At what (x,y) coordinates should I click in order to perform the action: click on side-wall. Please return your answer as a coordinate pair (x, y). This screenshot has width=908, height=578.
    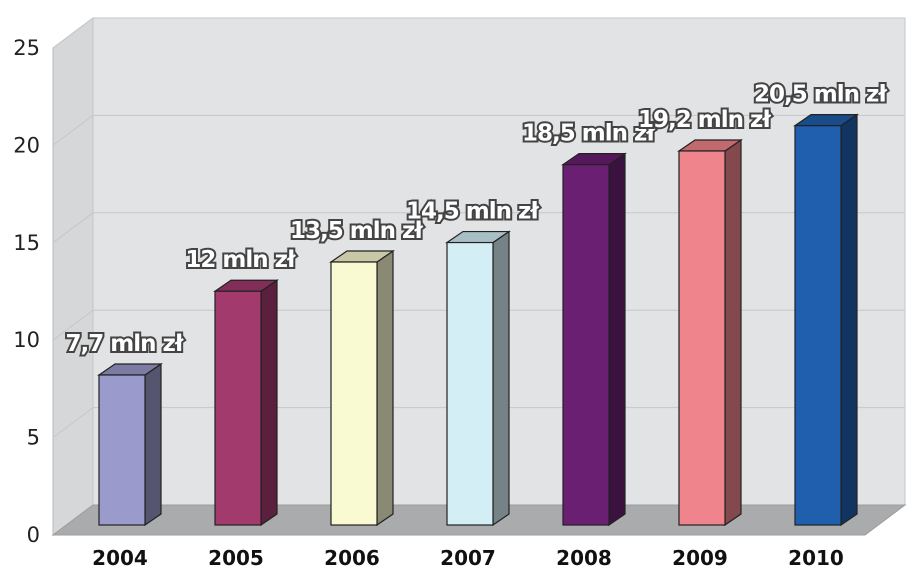
    Looking at the image, I should click on (73, 276).